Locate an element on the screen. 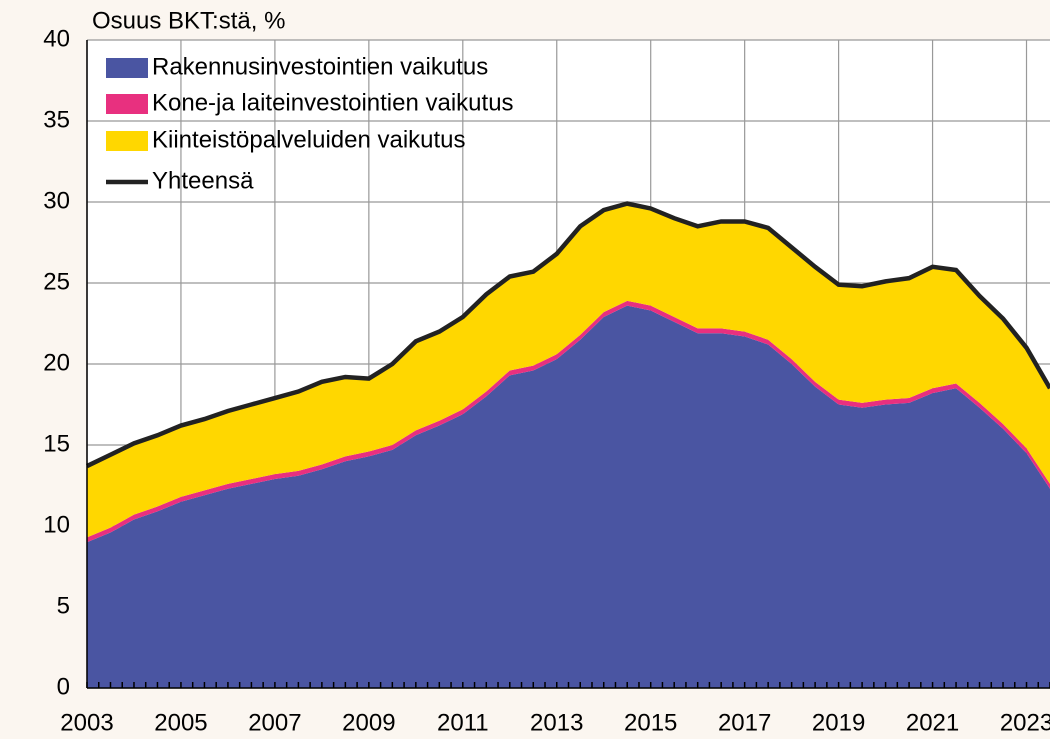  legend-label: Yhteensä is located at coordinates (203, 180).